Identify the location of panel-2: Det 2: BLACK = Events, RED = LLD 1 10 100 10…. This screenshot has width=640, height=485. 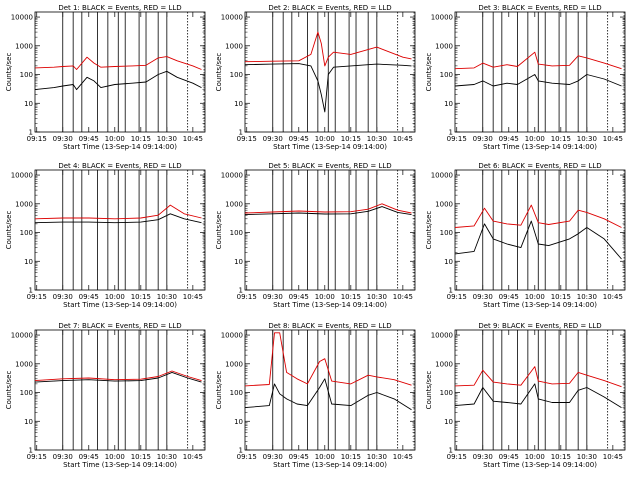
(315, 77).